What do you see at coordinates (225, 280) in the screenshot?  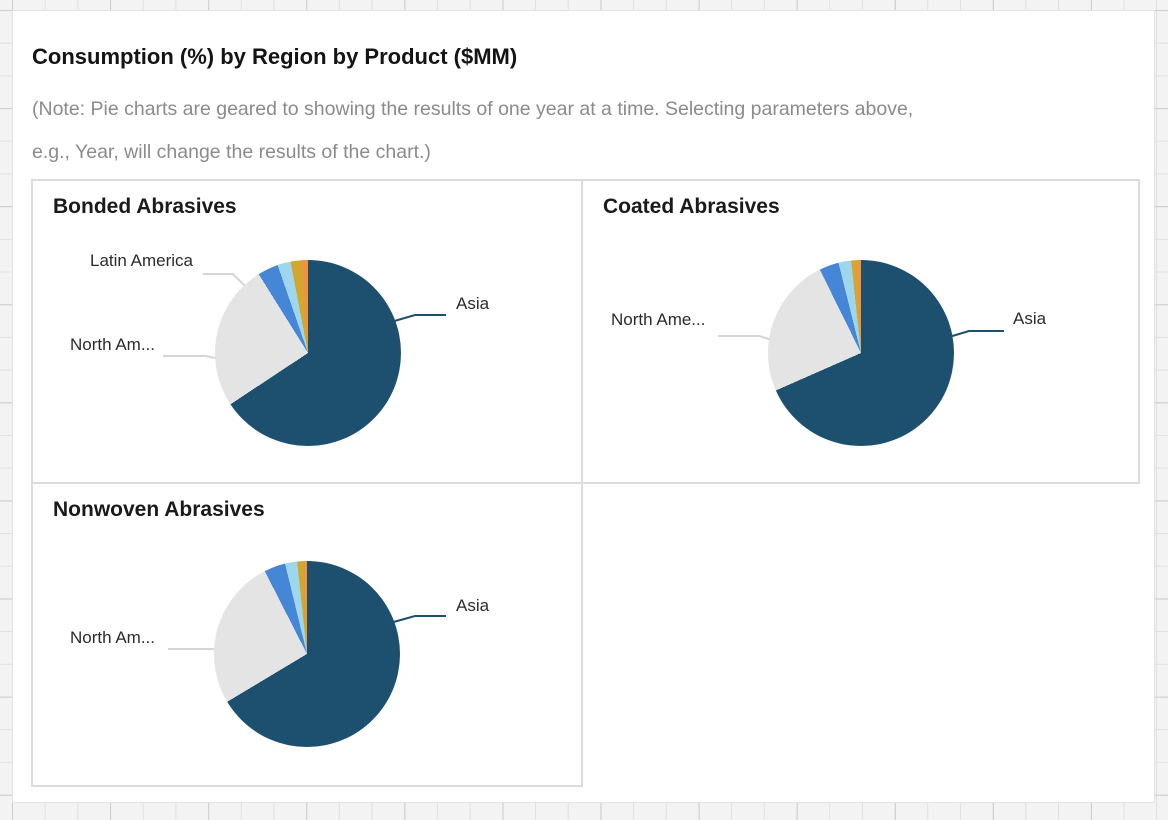 I see `leader-latin-america` at bounding box center [225, 280].